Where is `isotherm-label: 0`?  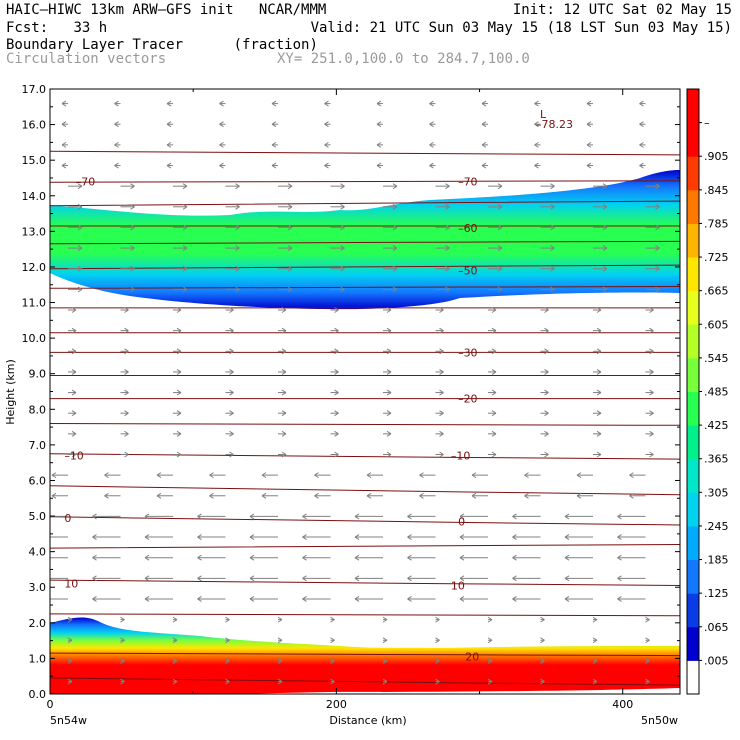 isotherm-label: 0 is located at coordinates (67, 518).